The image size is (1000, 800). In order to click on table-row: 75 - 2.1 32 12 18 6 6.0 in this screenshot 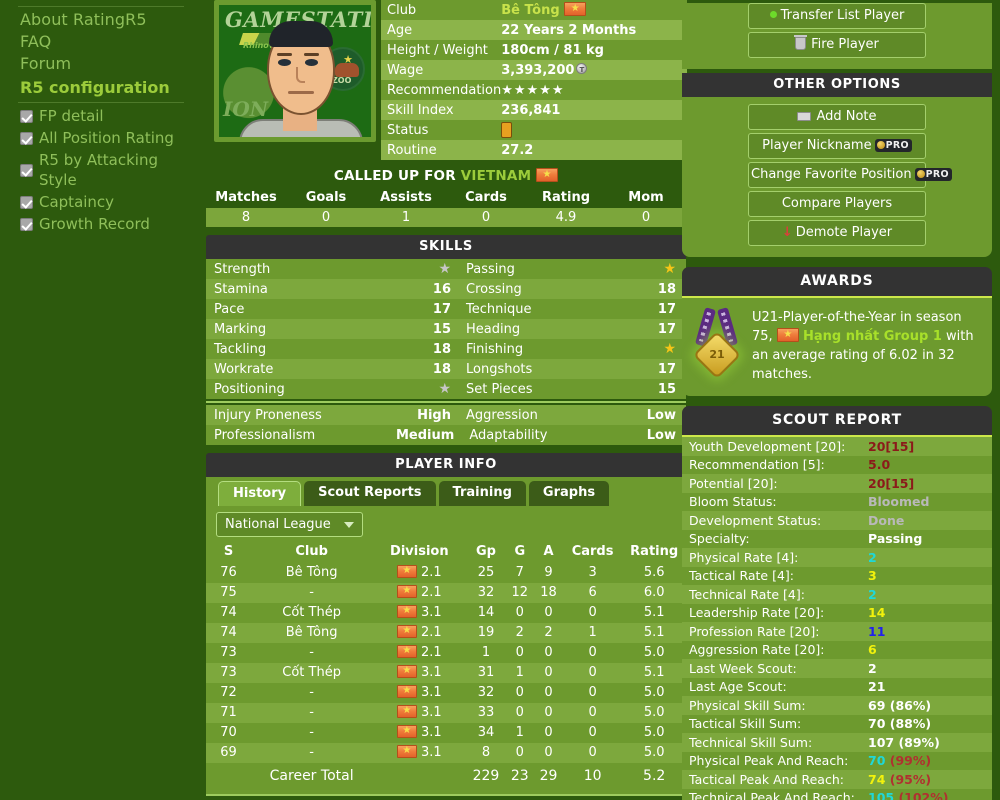, I will do `click(446, 593)`.